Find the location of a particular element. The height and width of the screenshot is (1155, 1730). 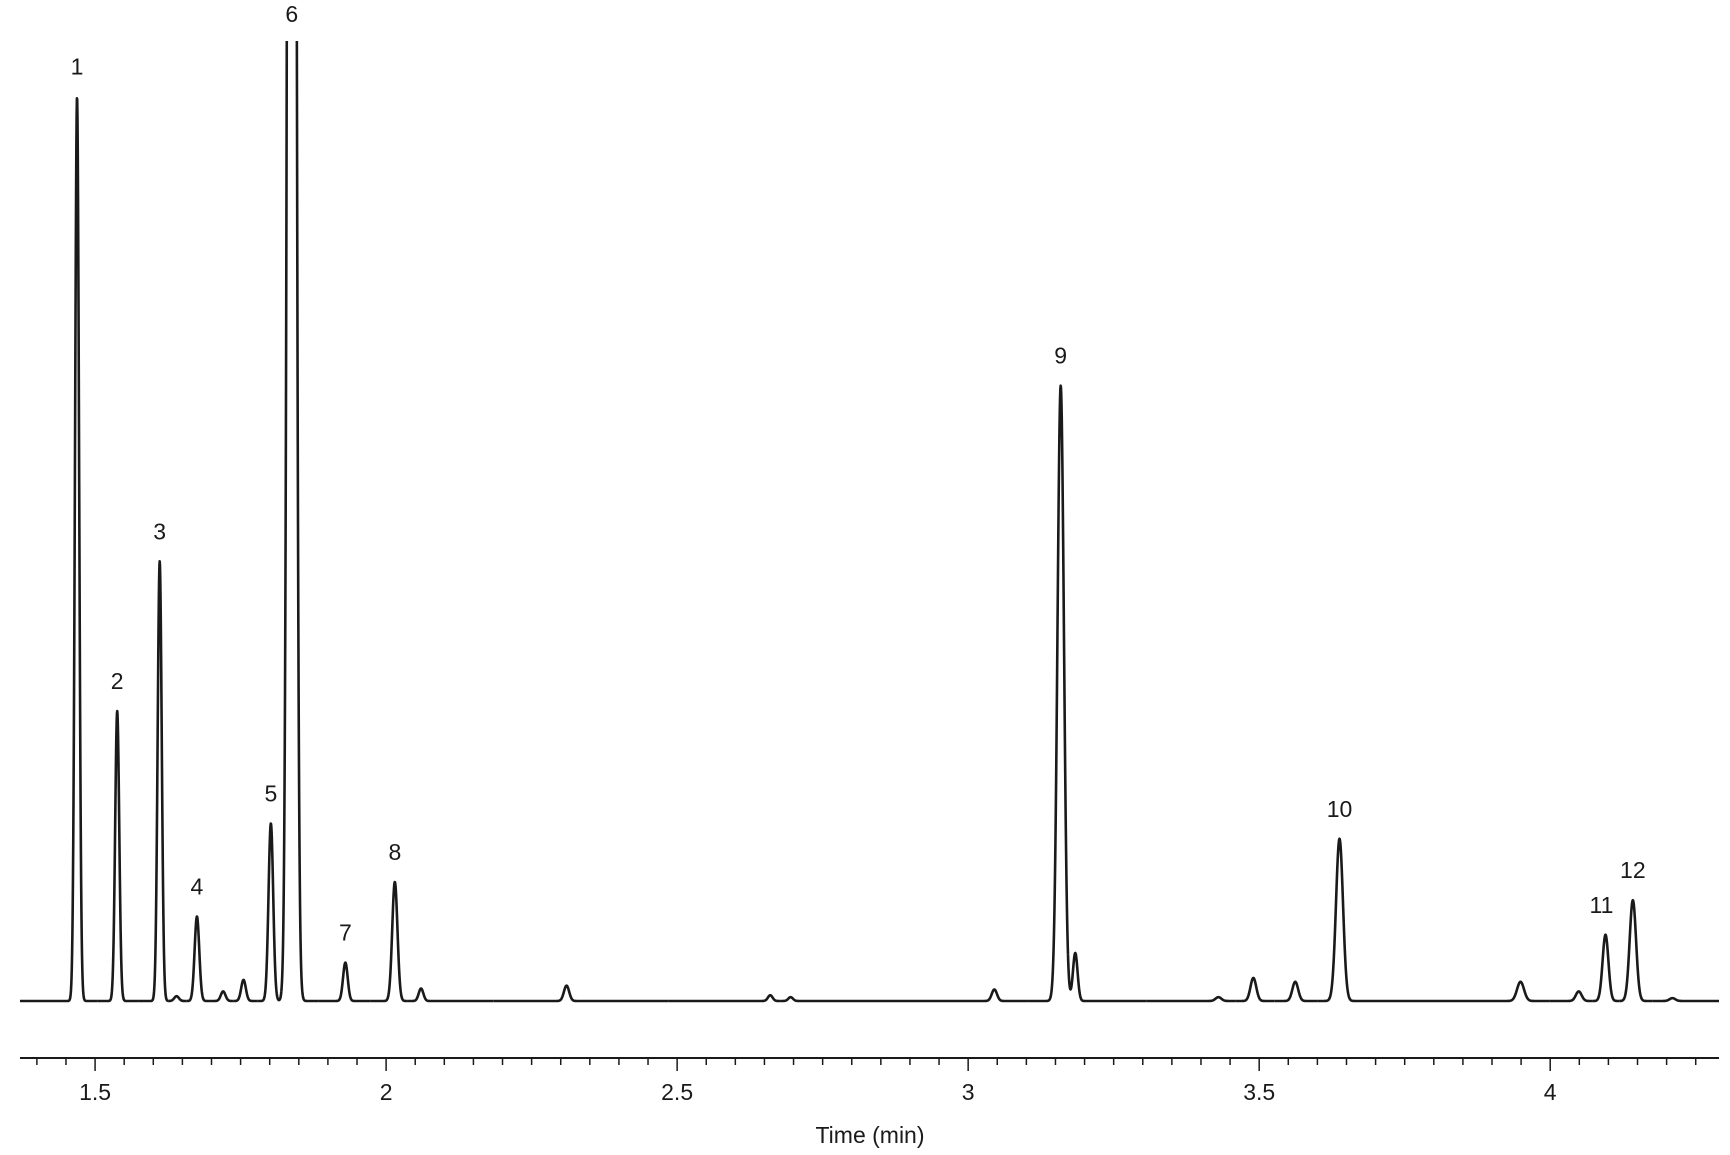

peak-label: 1 is located at coordinates (77, 67).